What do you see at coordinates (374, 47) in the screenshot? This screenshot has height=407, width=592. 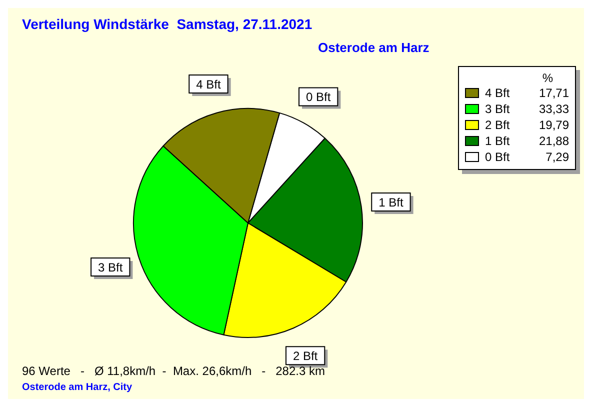 I see `chart-subtitle: Osterode am Harz` at bounding box center [374, 47].